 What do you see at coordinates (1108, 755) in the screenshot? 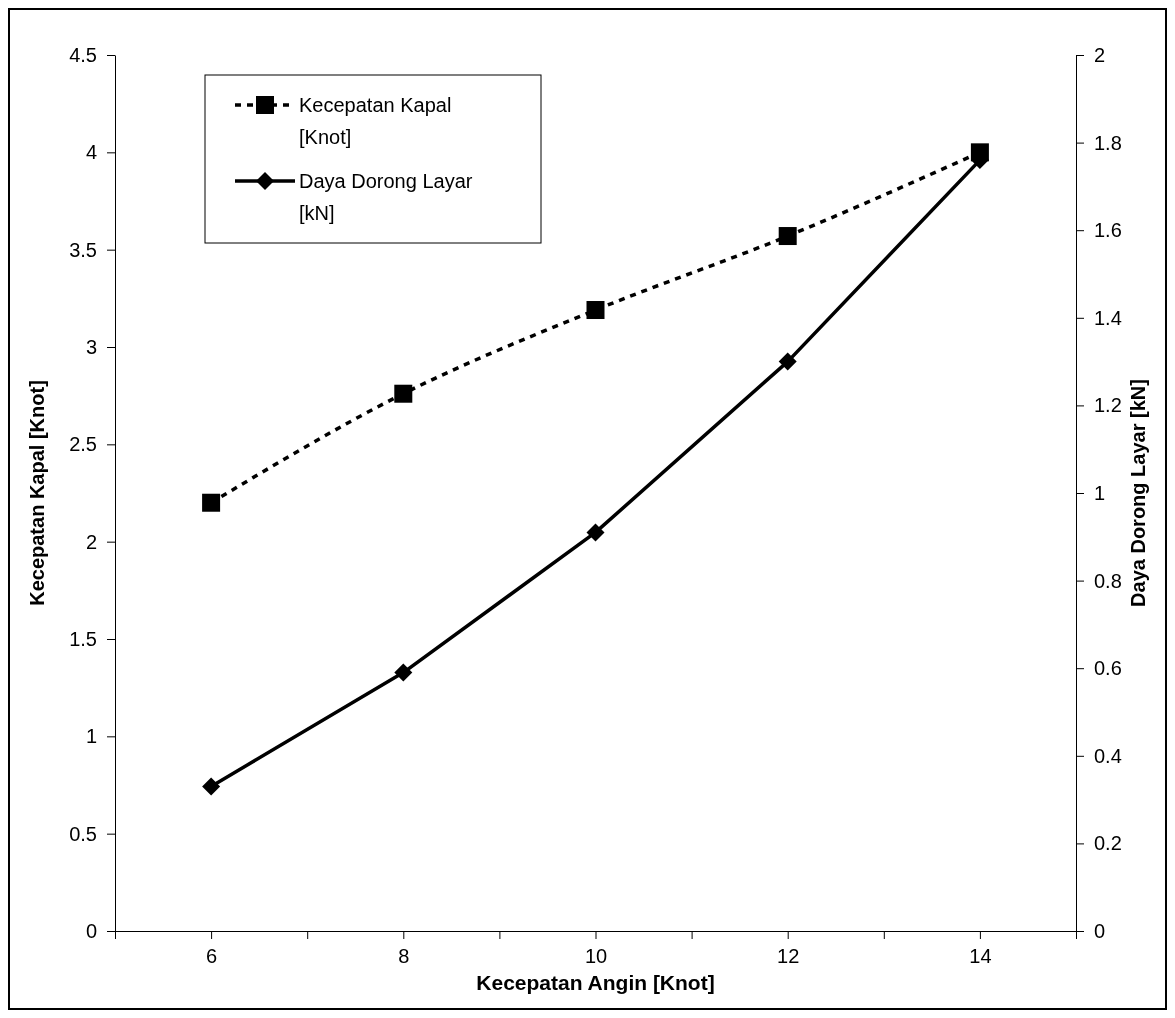
I see `y2-tick-label: 0.4` at bounding box center [1108, 755].